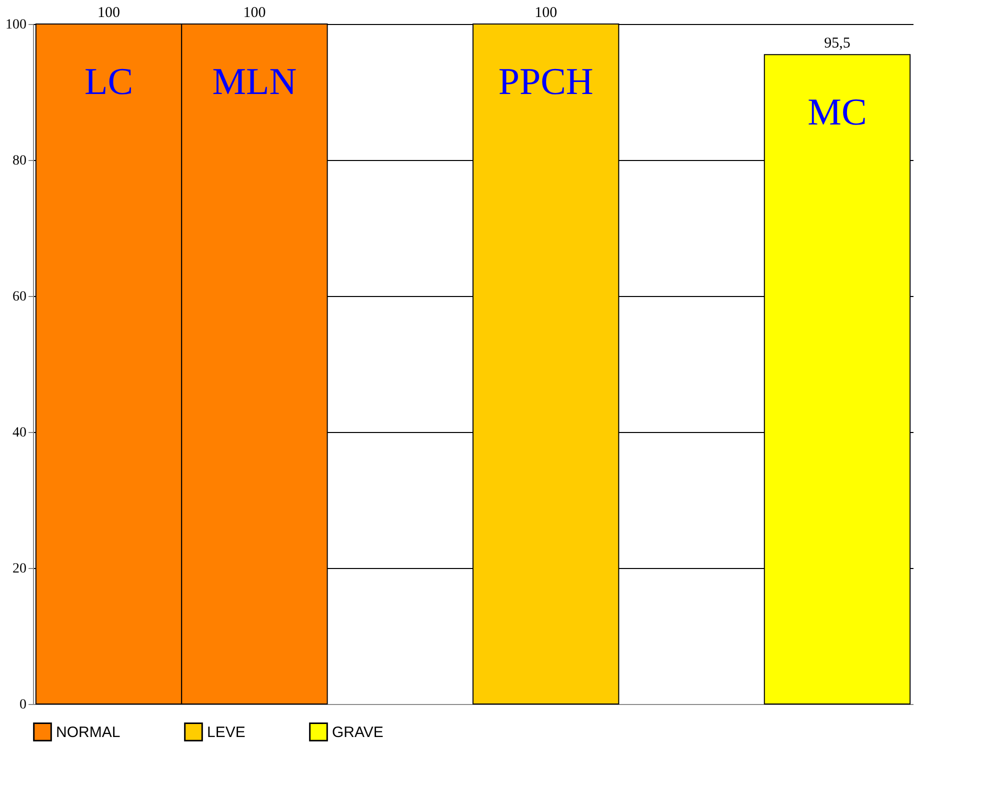 The height and width of the screenshot is (789, 982). Describe the element at coordinates (88, 732) in the screenshot. I see `legend-label: NORMAL` at that location.